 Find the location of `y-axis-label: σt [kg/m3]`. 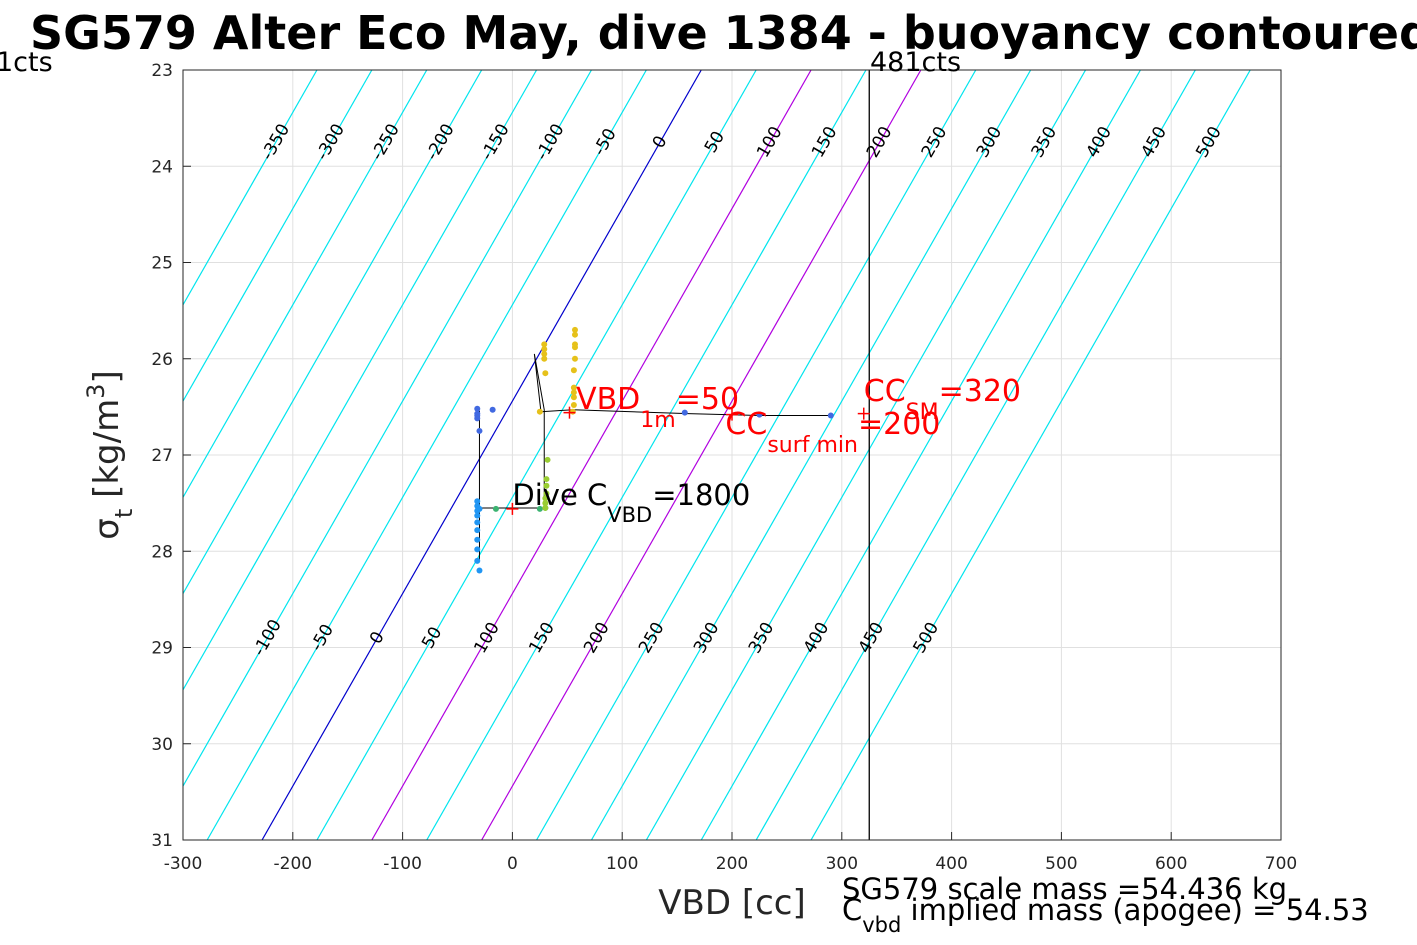

y-axis-label: σt [kg/m3] is located at coordinates (110, 454).